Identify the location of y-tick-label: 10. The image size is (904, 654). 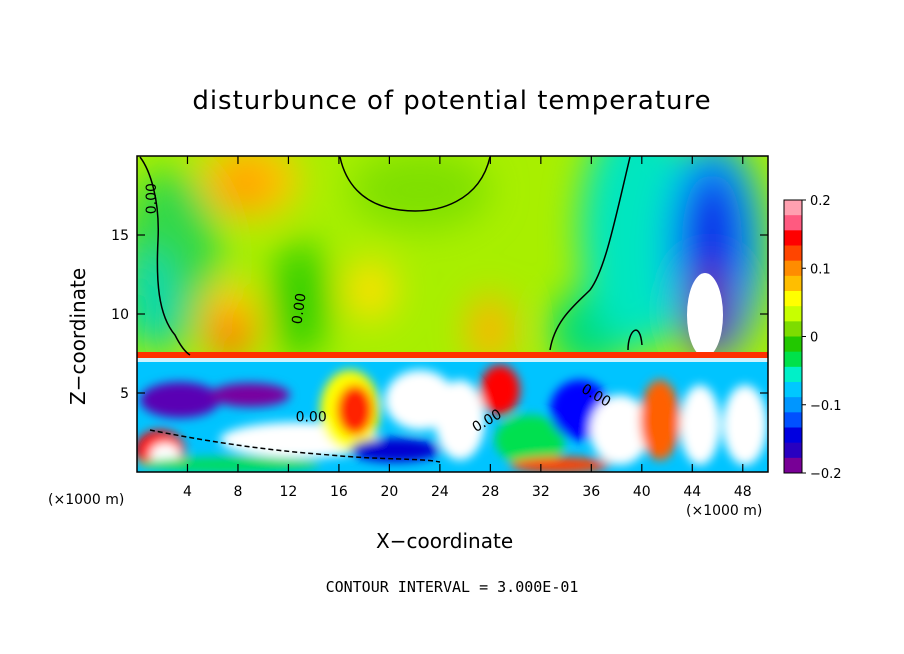
(120, 315).